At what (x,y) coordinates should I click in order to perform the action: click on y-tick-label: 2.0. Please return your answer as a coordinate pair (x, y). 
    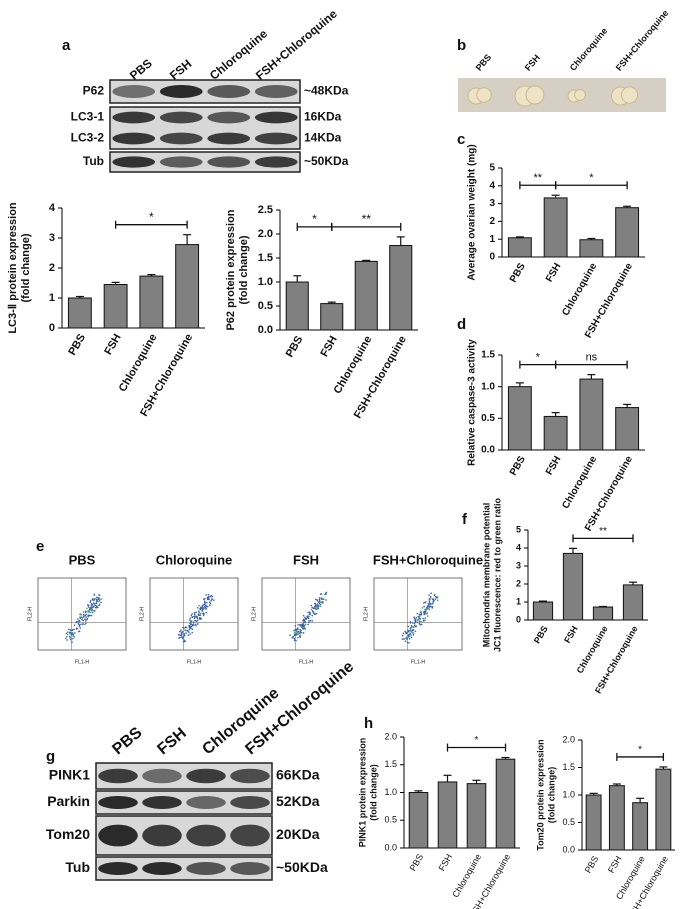
    Looking at the image, I should click on (568, 739).